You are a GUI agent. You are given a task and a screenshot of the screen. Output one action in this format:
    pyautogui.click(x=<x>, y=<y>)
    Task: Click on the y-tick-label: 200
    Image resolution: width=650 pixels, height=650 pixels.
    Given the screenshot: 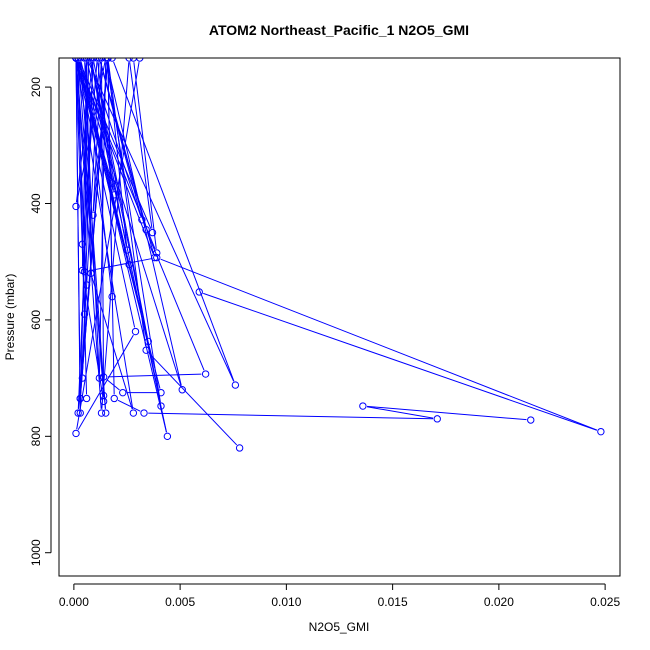 What is the action you would take?
    pyautogui.click(x=36, y=87)
    